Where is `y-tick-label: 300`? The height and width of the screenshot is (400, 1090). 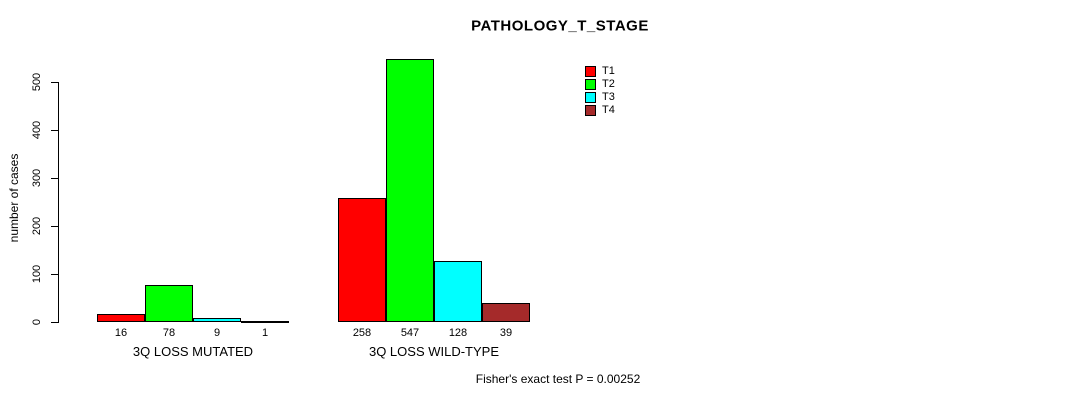
y-tick-label: 300 is located at coordinates (37, 178).